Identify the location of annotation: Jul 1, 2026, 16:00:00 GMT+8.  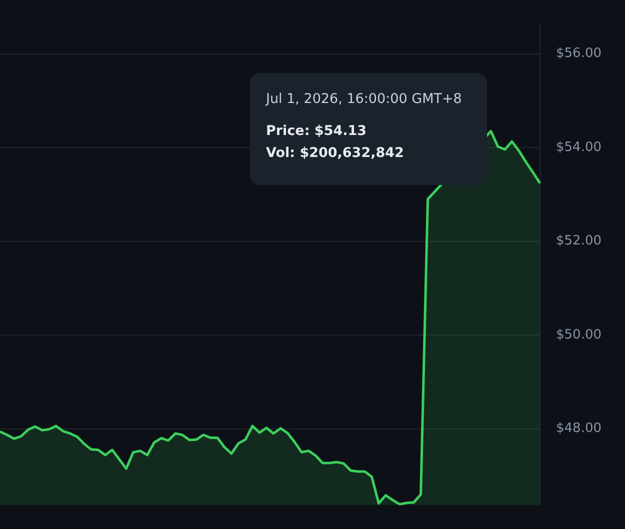
(364, 99).